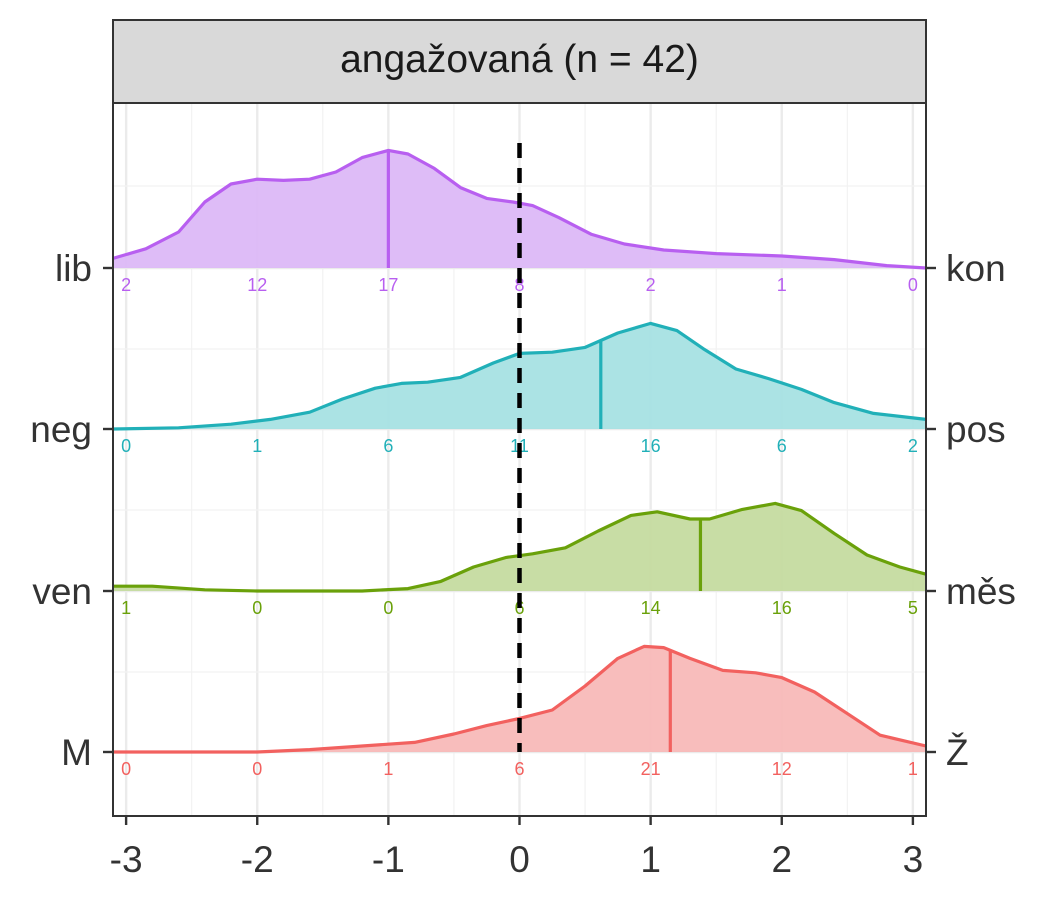 The width and height of the screenshot is (1050, 905). I want to click on density-area-ven, so click(519, 547).